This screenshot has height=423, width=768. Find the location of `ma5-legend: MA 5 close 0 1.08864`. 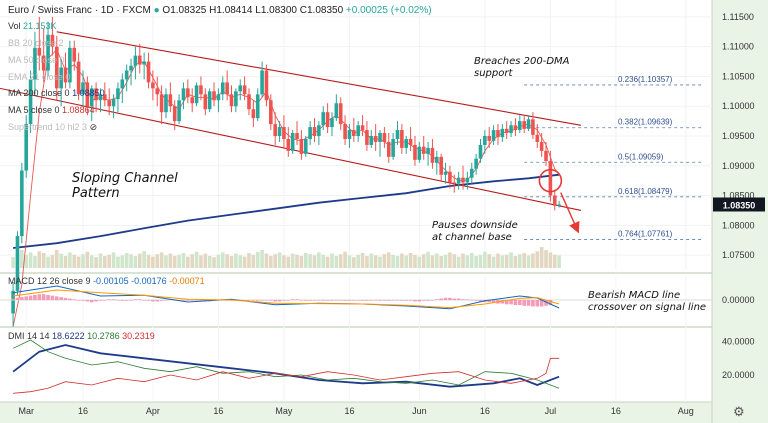

ma5-legend: MA 5 close 0 1.08864 is located at coordinates (51, 110).